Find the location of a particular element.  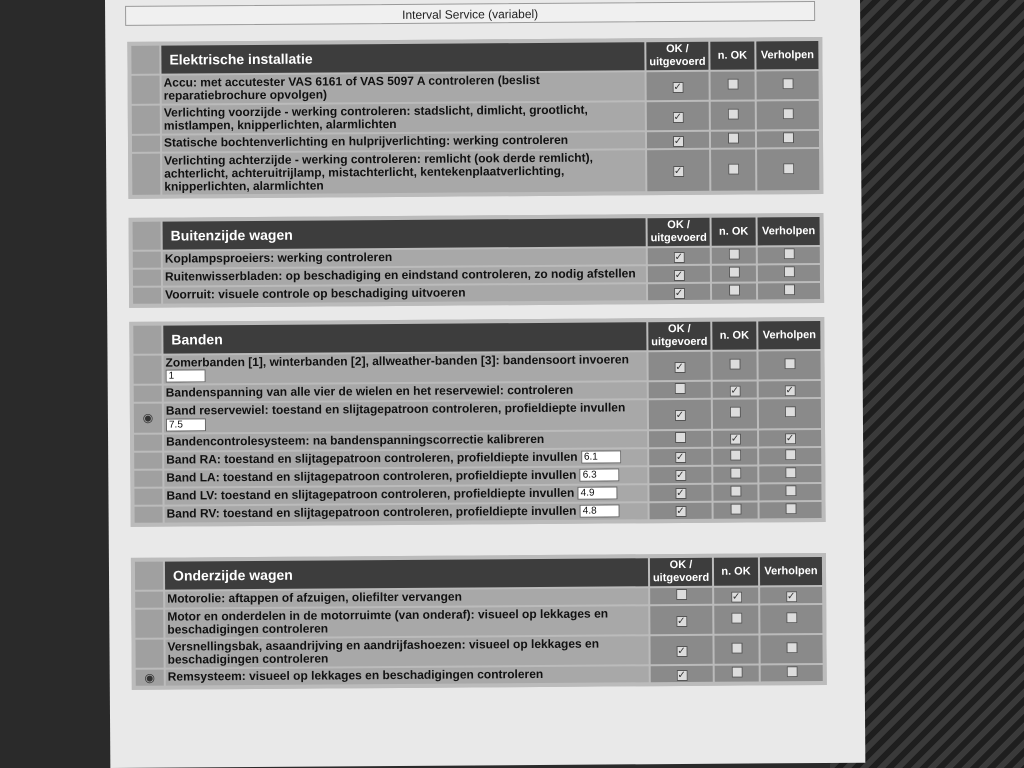

depth-input: 6.3 is located at coordinates (599, 475).